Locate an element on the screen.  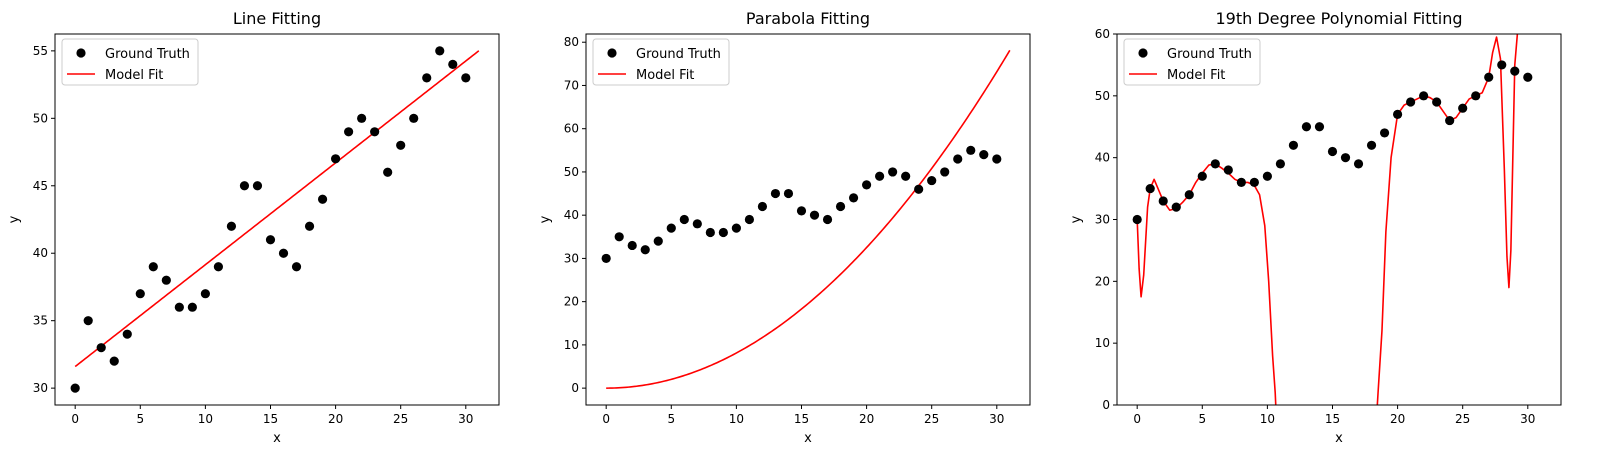
y-tick-label: 80 is located at coordinates (571, 42).